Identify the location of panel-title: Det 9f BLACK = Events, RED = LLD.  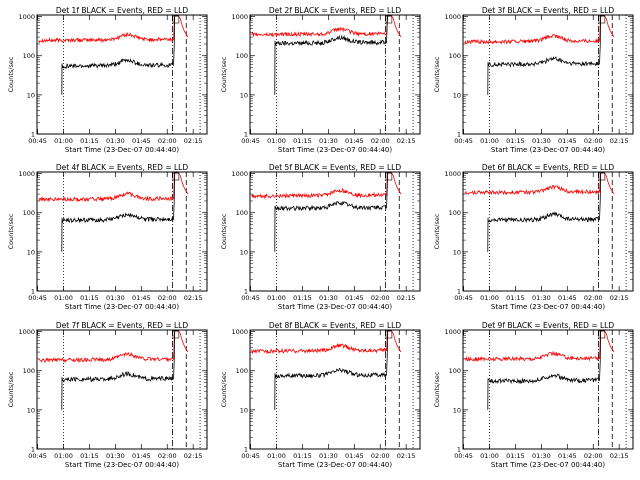
(548, 325).